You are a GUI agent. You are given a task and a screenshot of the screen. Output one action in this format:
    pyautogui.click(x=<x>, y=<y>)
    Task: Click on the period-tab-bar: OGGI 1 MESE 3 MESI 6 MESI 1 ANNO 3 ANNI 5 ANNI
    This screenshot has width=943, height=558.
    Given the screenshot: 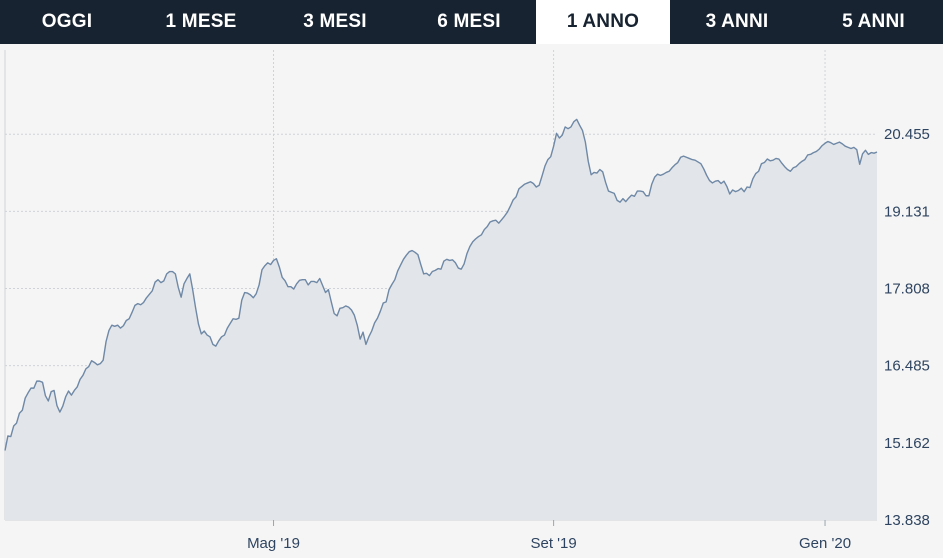 What is the action you would take?
    pyautogui.click(x=471, y=22)
    